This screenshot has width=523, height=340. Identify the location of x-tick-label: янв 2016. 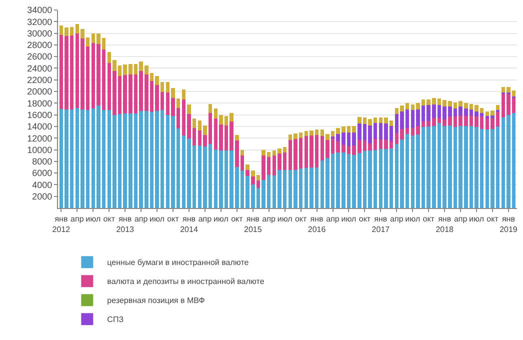
(317, 224).